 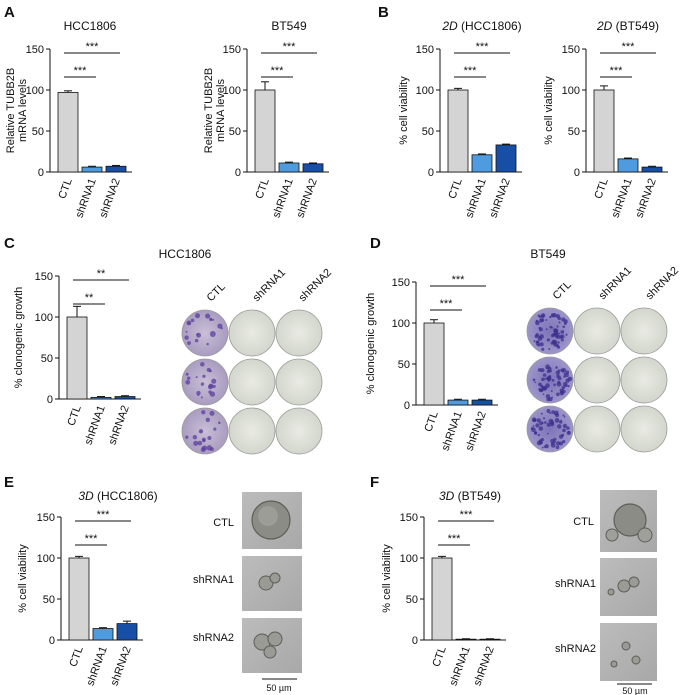 What do you see at coordinates (645, 535) in the screenshot?
I see `spheroid-ctl-c` at bounding box center [645, 535].